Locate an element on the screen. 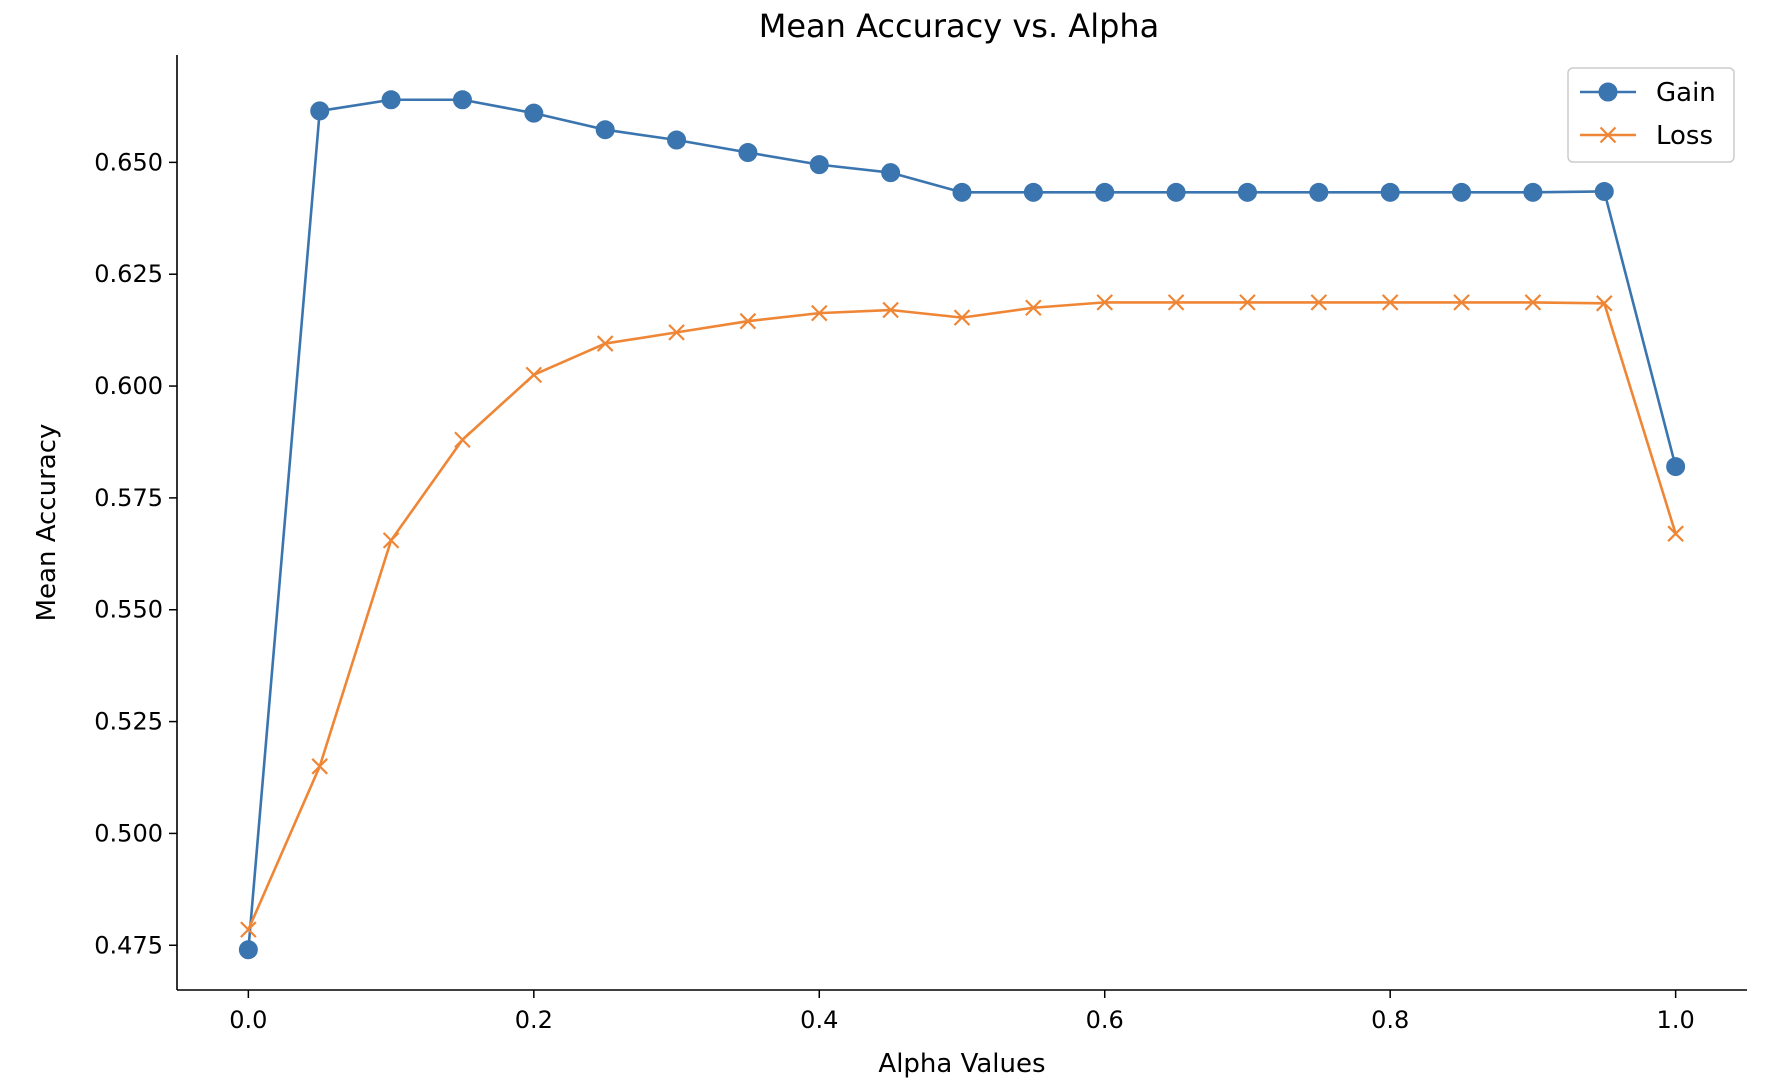 The image size is (1768, 1088). legend: Gain Loss is located at coordinates (1651, 115).